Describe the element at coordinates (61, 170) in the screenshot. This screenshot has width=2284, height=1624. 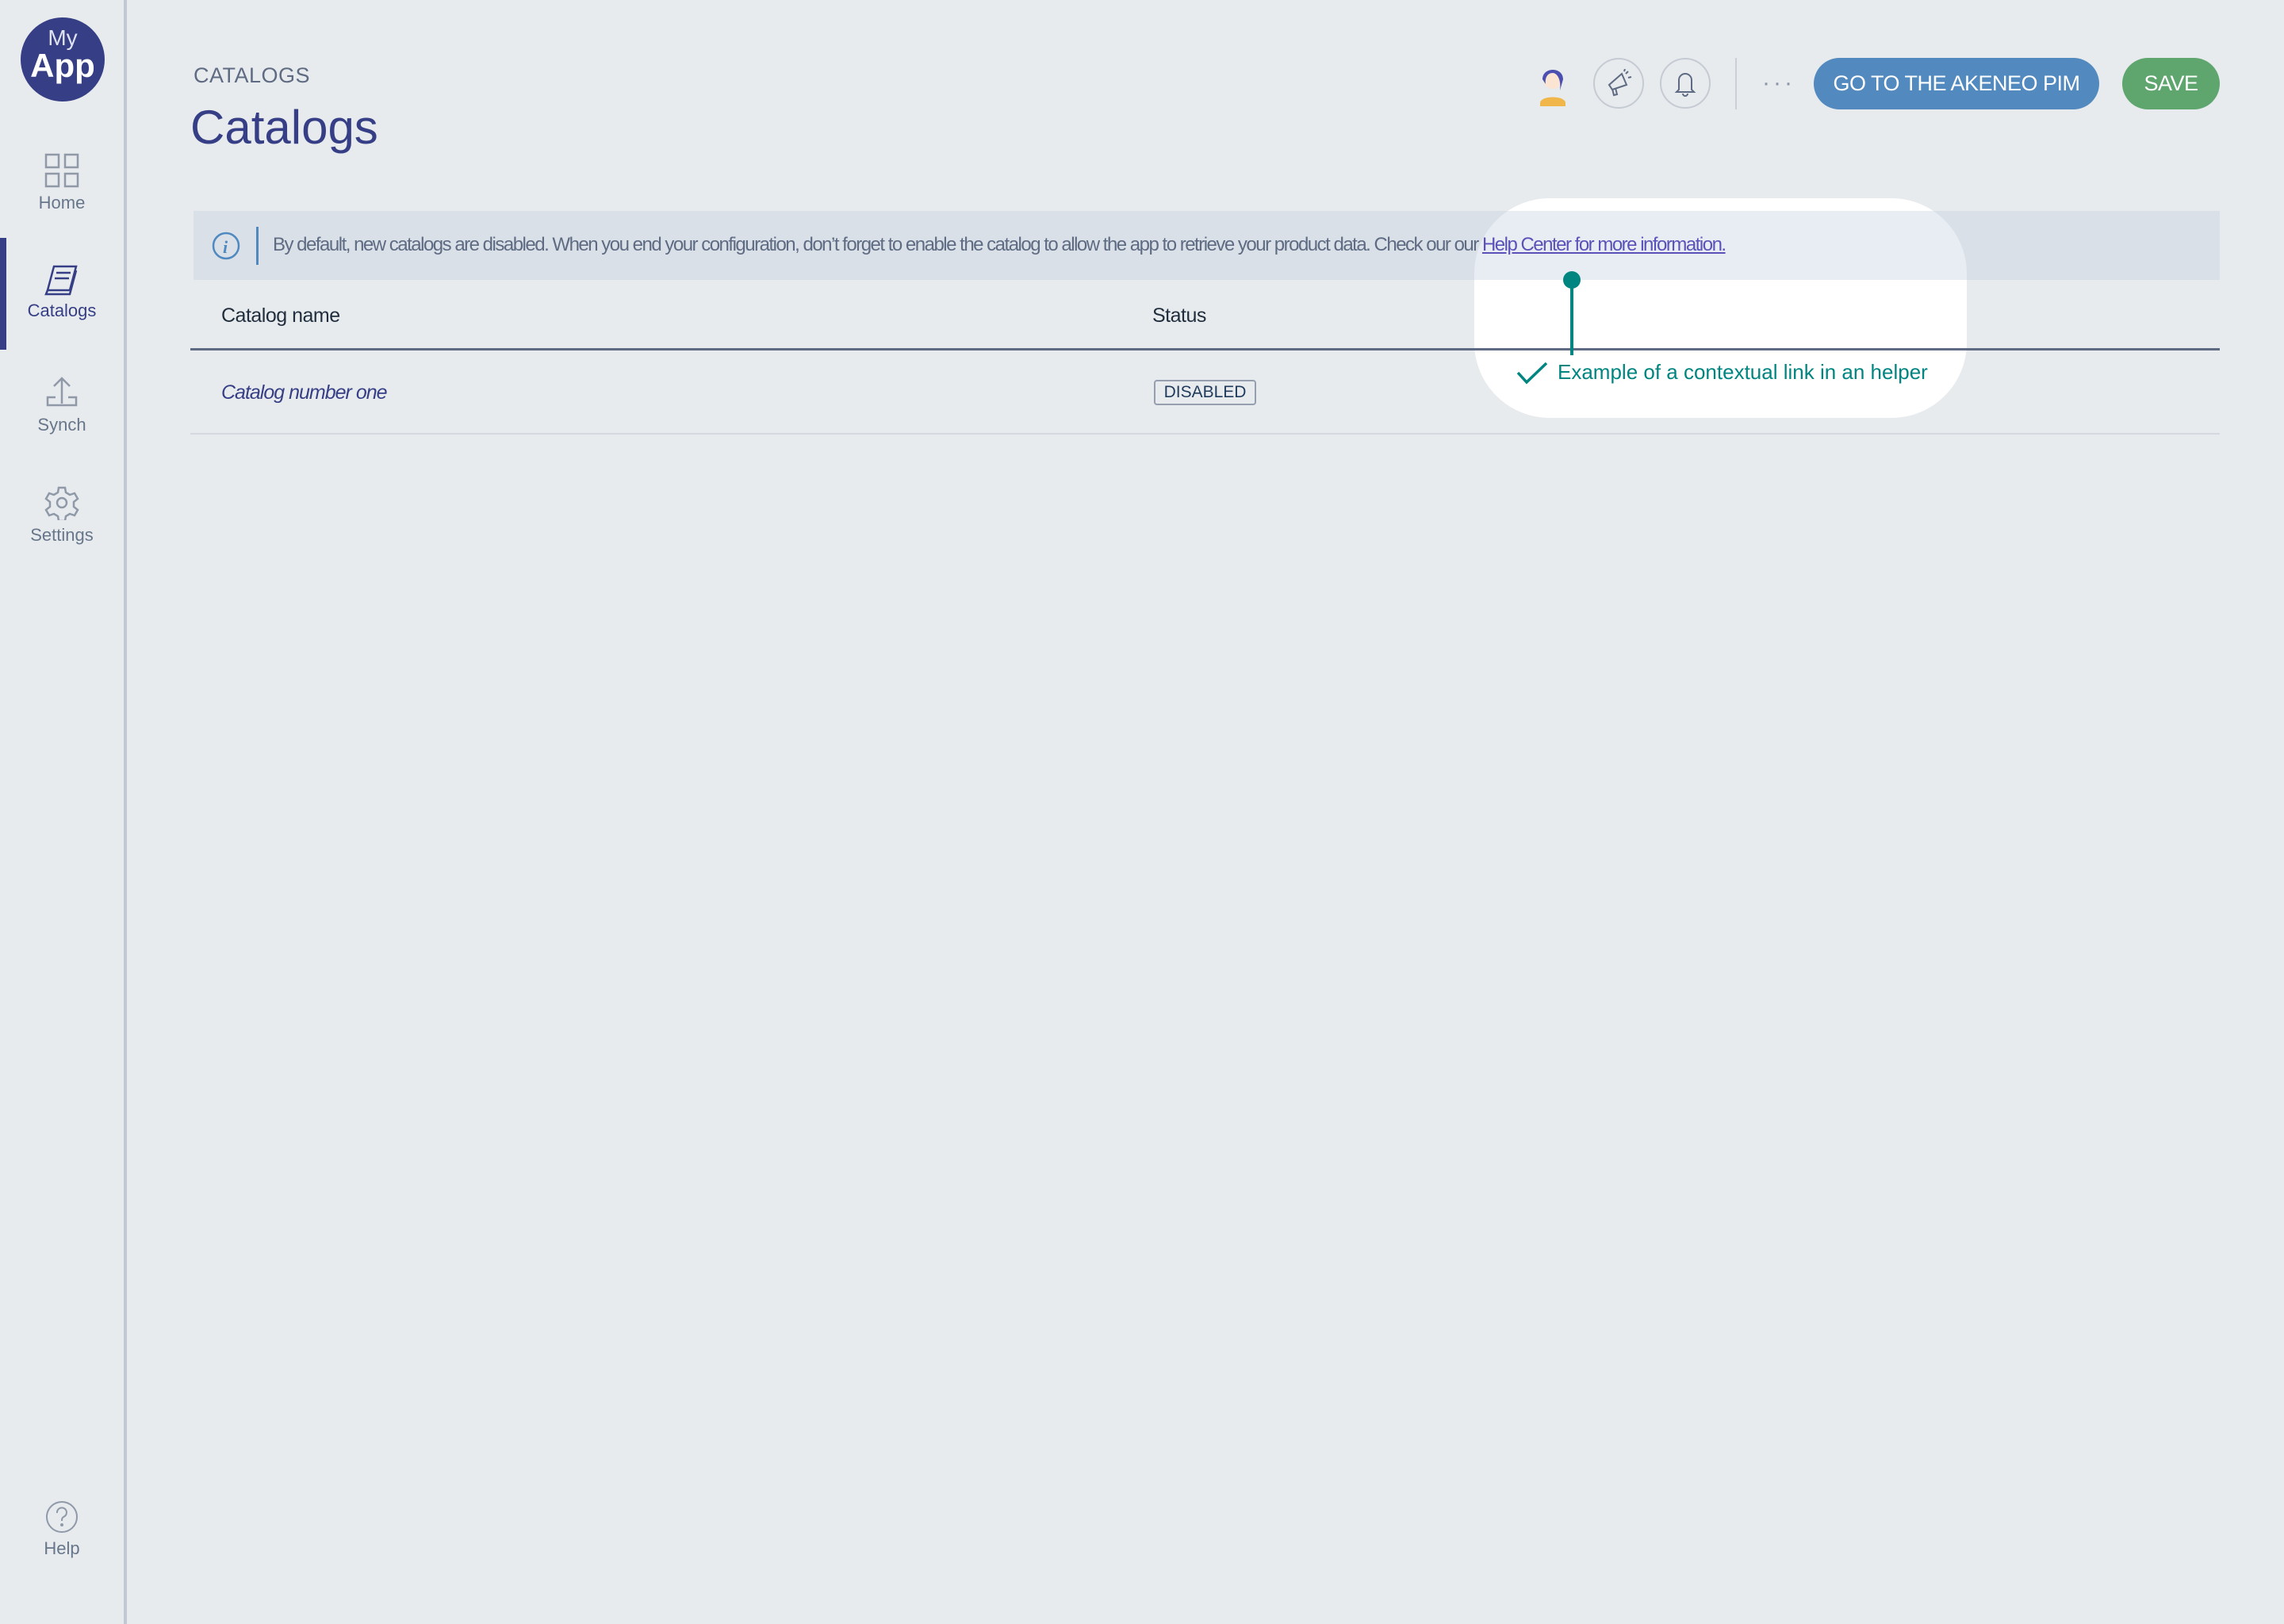
I see `grid-icon` at that location.